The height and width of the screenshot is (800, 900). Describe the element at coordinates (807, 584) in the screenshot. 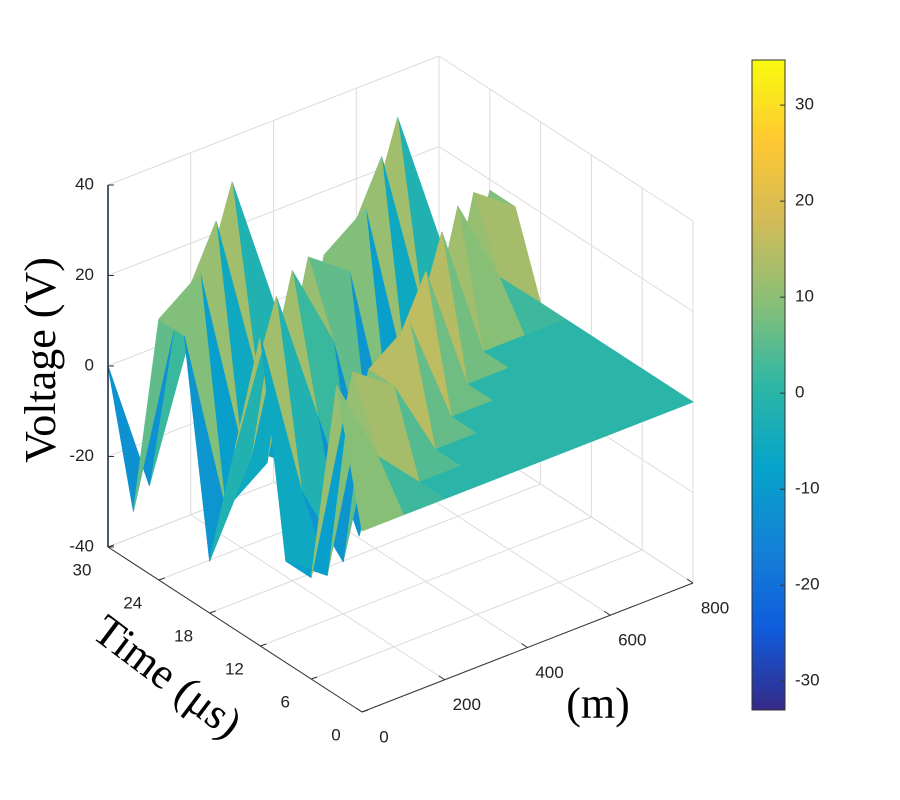

I see `colorbar-tick-label: -20` at that location.